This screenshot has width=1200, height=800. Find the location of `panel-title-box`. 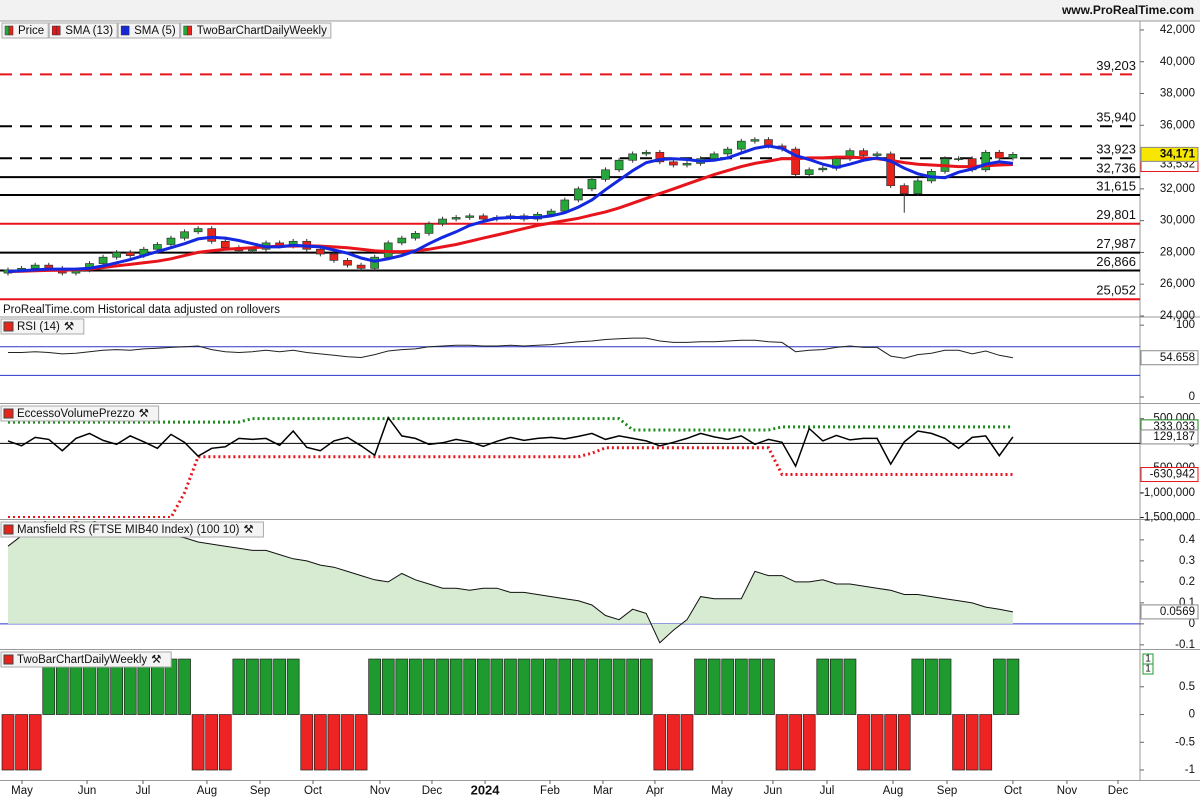

panel-title-box is located at coordinates (42, 326).